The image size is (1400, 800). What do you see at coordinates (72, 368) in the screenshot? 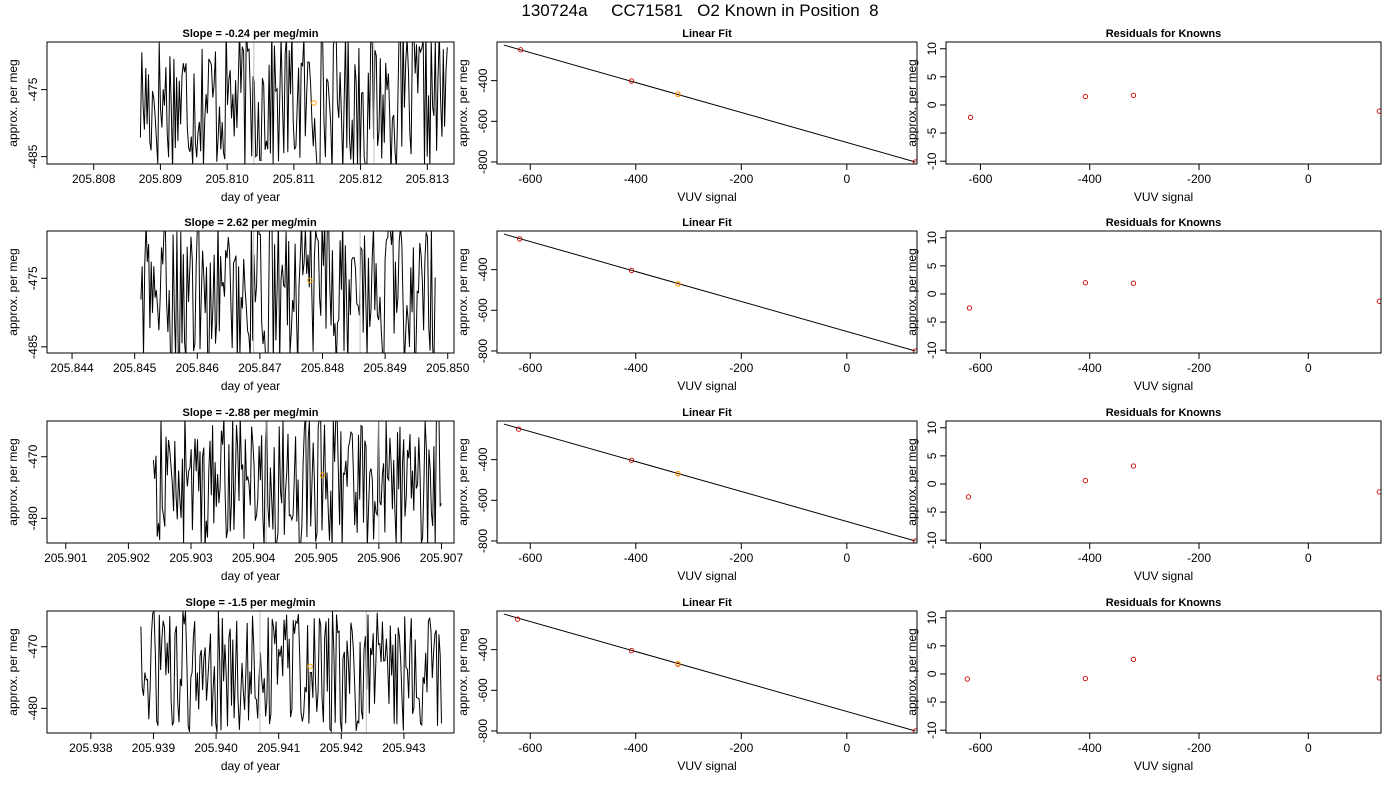
I see `x-tick-label: 205.844` at bounding box center [72, 368].